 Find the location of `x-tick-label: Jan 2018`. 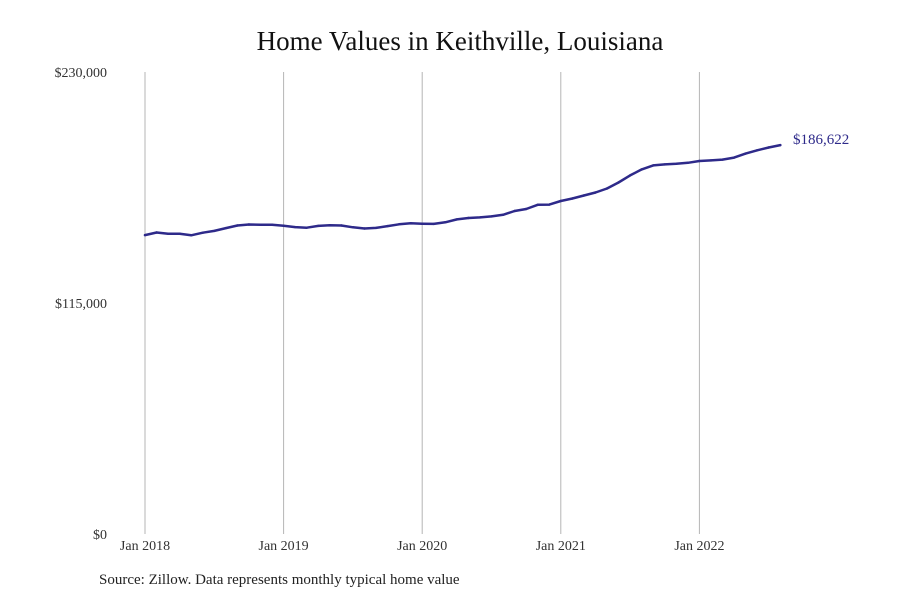

x-tick-label: Jan 2018 is located at coordinates (145, 546).